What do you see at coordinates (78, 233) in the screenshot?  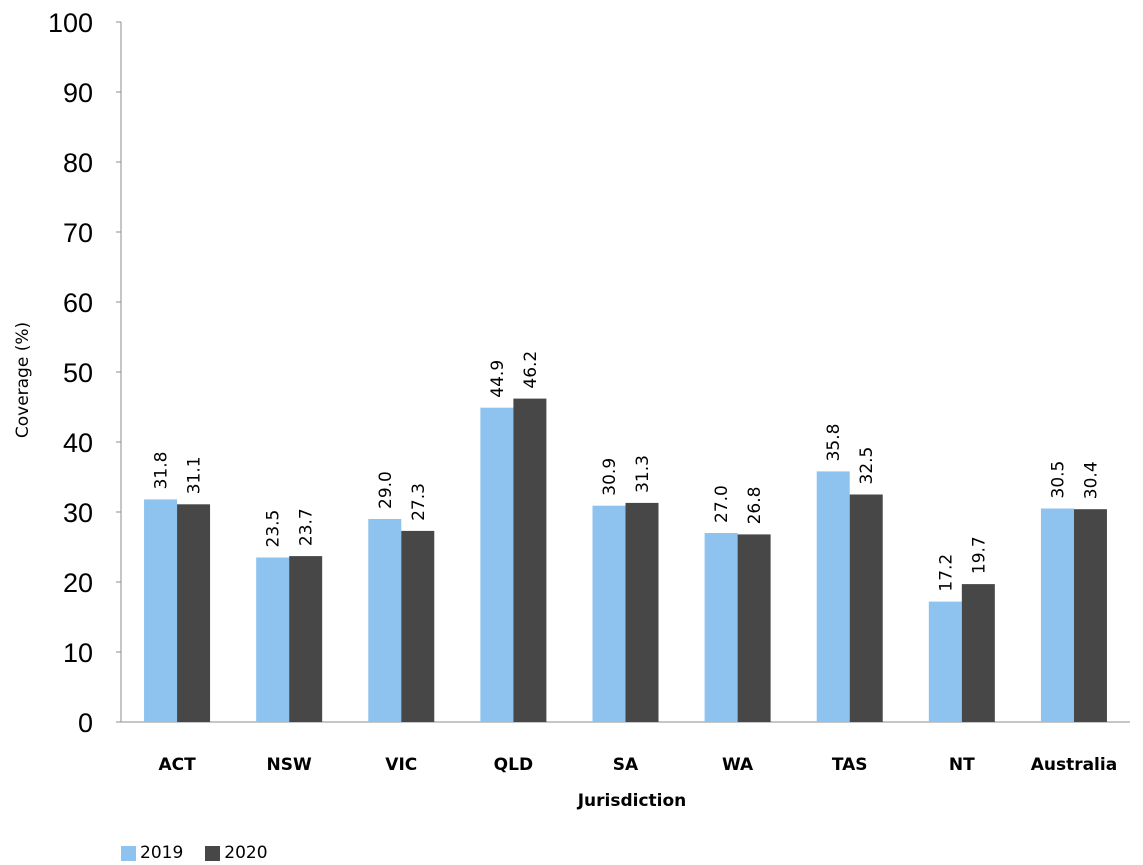 I see `y-tick-label: 70` at bounding box center [78, 233].